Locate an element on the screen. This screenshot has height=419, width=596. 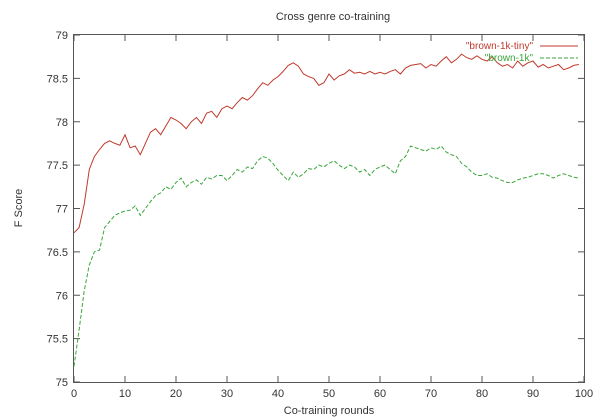
x-tick-label: 40 is located at coordinates (278, 394).